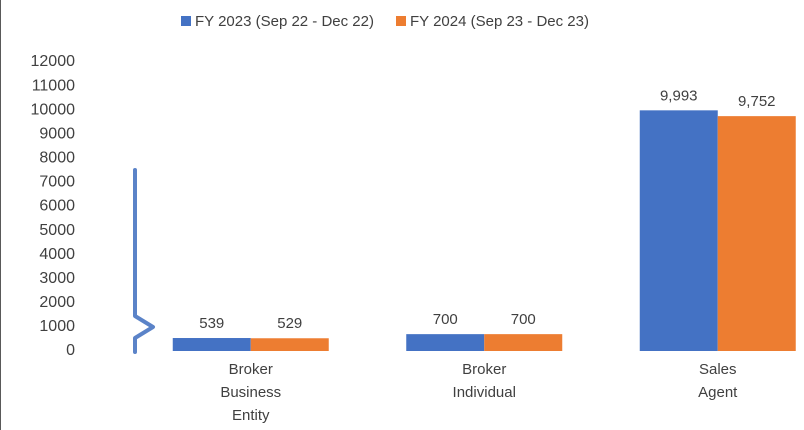  I want to click on y-tick-label: 9000, so click(57, 133).